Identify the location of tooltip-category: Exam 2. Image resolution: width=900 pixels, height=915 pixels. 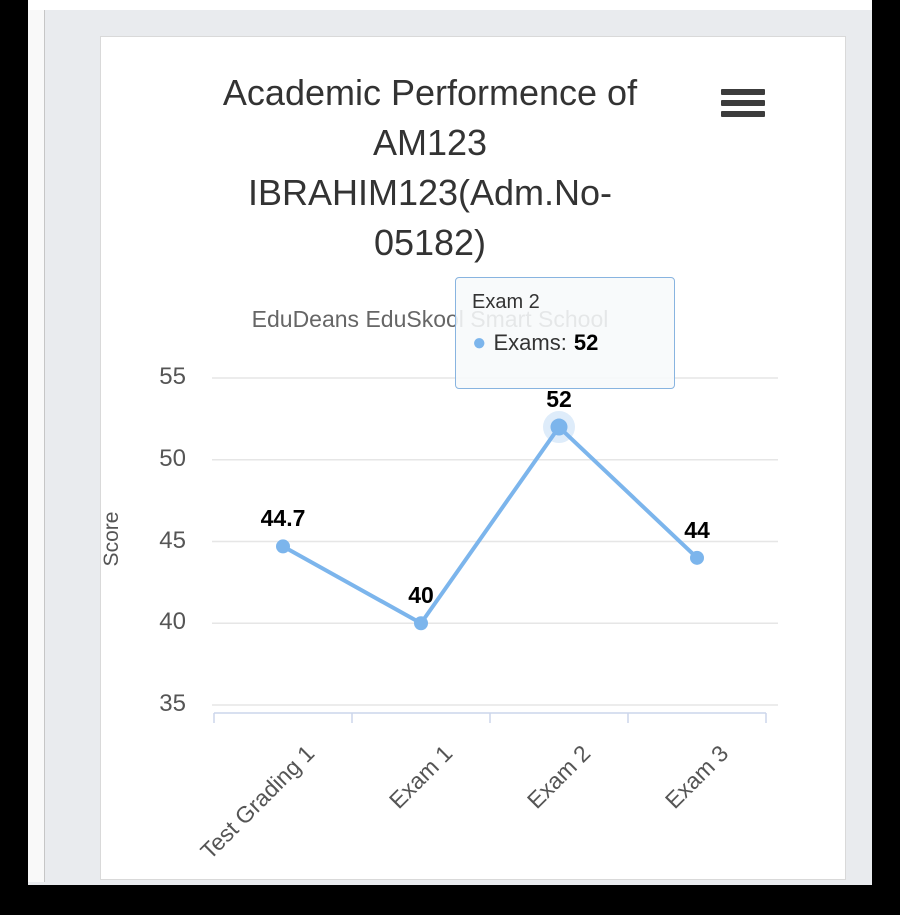
(506, 302).